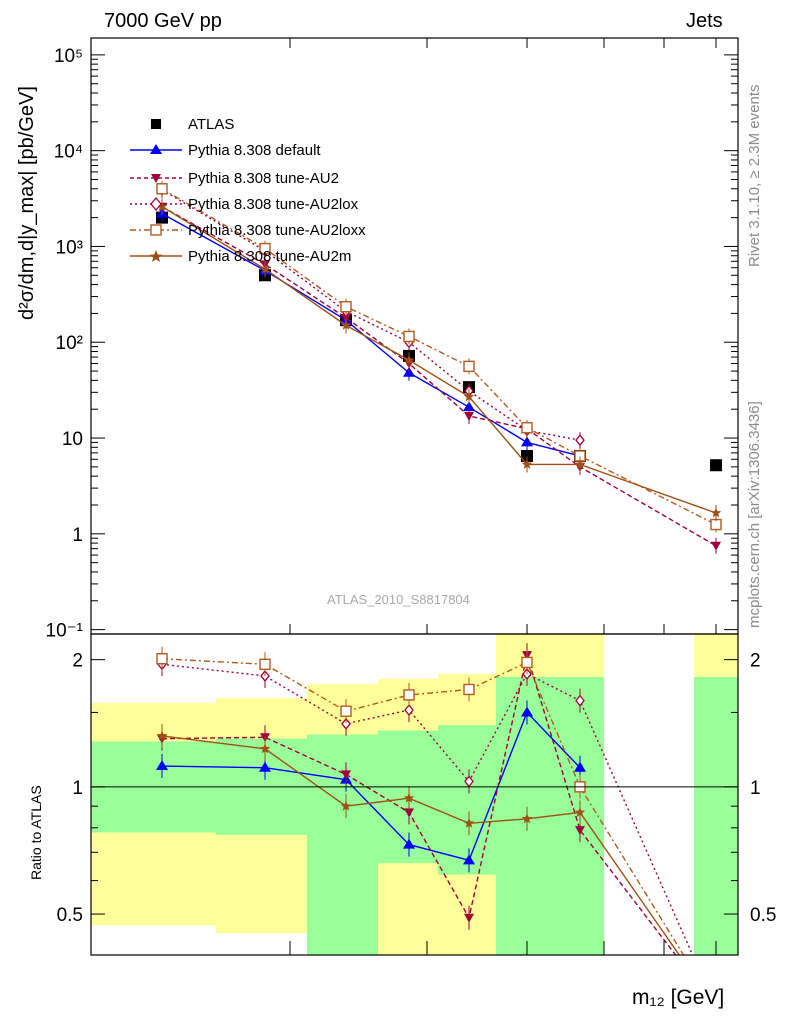  I want to click on legend-label-default: Pythia 8.308 default, so click(254, 150).